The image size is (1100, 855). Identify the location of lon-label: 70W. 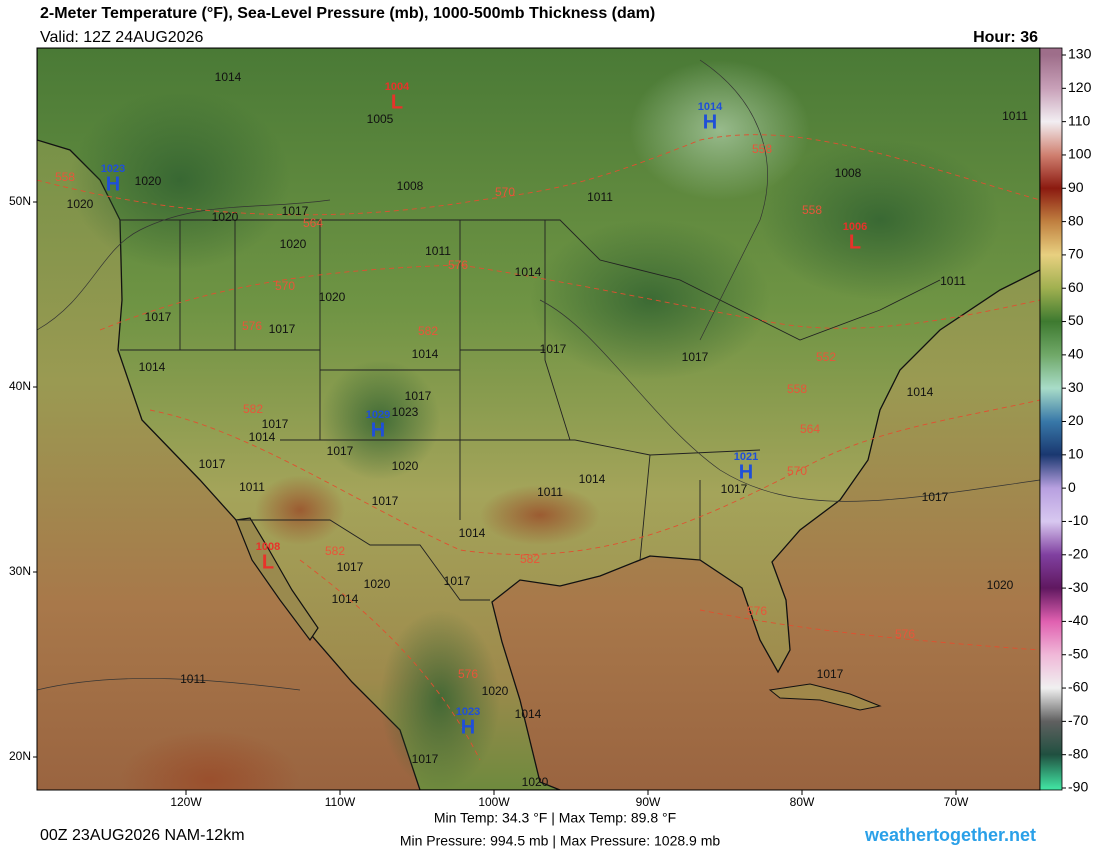
(956, 802).